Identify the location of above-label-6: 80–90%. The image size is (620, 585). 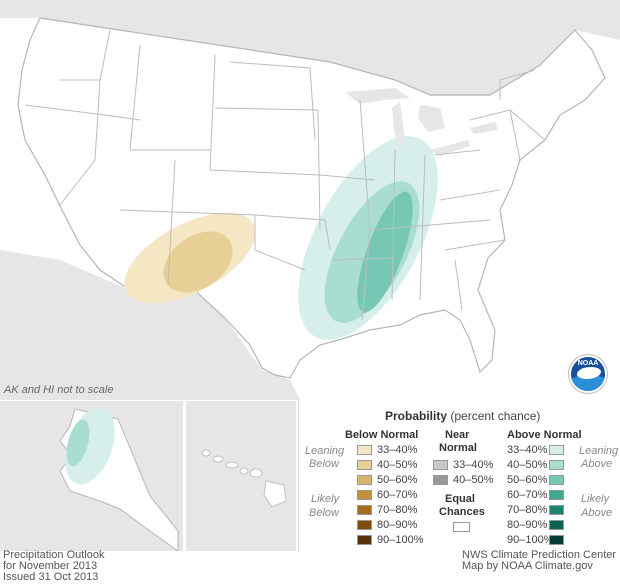
(527, 525).